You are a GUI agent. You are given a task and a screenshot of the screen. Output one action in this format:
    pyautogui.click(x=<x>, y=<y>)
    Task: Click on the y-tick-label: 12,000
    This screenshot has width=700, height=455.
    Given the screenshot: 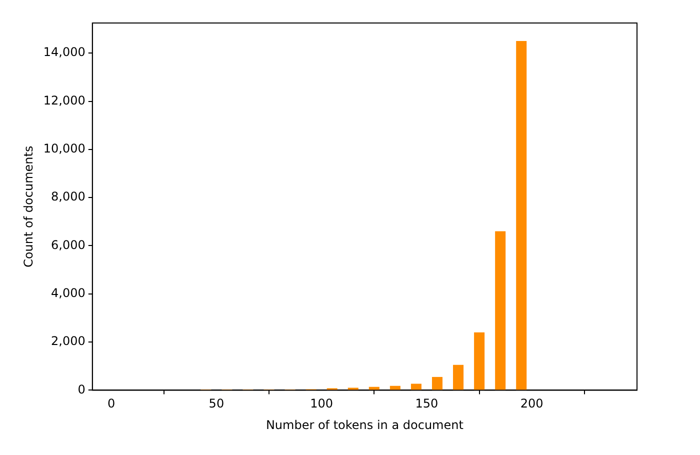 What is the action you would take?
    pyautogui.click(x=64, y=100)
    